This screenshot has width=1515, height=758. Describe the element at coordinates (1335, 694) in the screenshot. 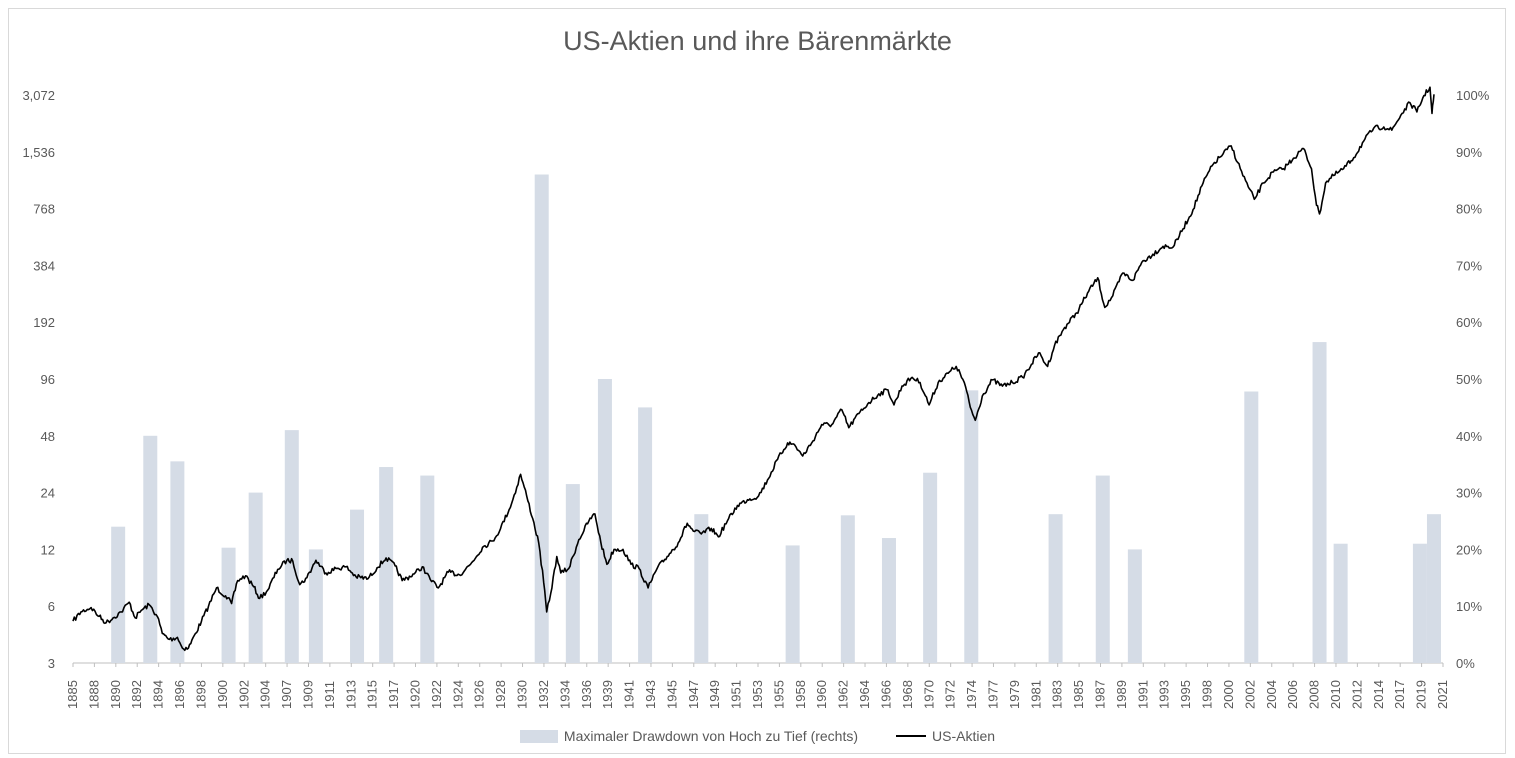

I see `x-tick-label: 2010` at that location.